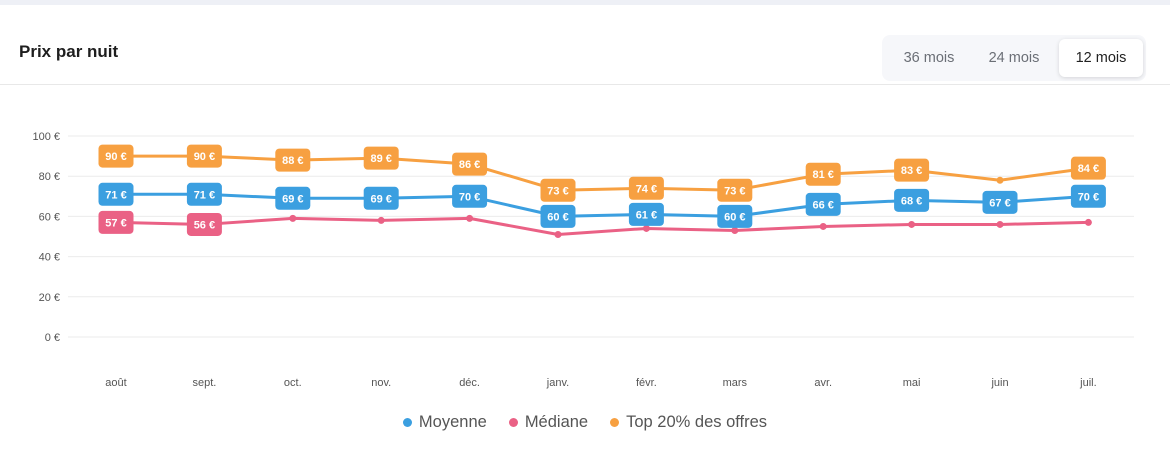 Image resolution: width=1170 pixels, height=468 pixels. I want to click on data-label-top-20-des-offres: 89 €, so click(380, 159).